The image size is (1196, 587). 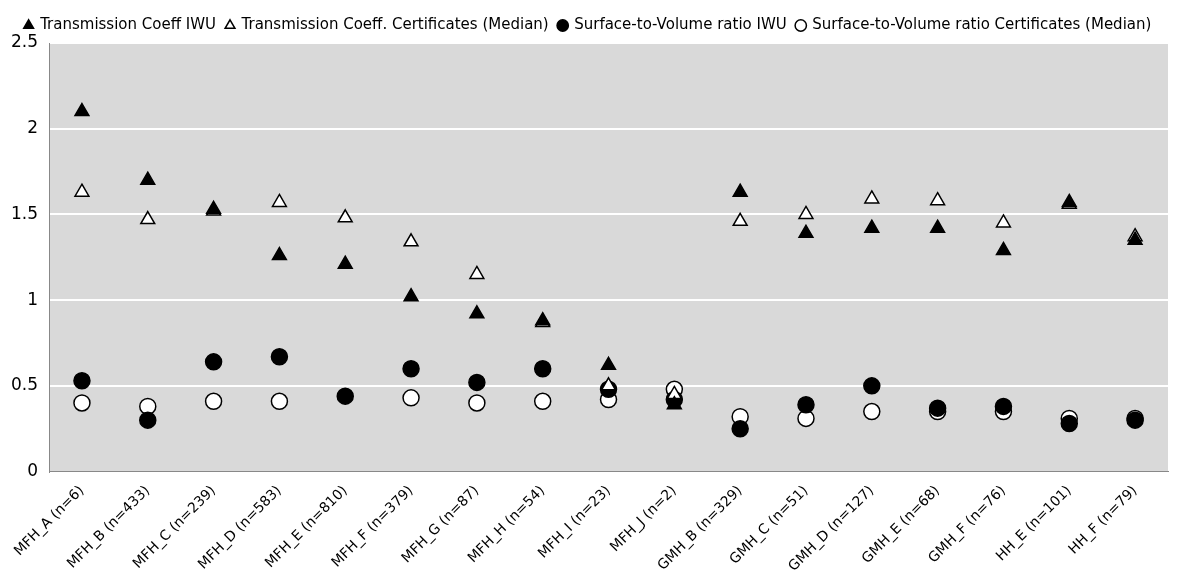 What do you see at coordinates (394, 24) in the screenshot?
I see `legend-label: Transmission Coeff. Certificates (Median)` at bounding box center [394, 24].